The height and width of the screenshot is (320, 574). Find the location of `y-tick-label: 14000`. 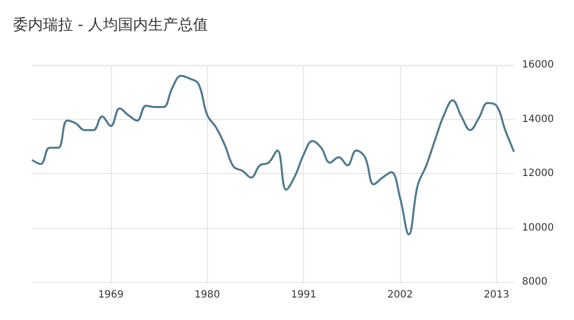

y-tick-label: 14000 is located at coordinates (538, 119).